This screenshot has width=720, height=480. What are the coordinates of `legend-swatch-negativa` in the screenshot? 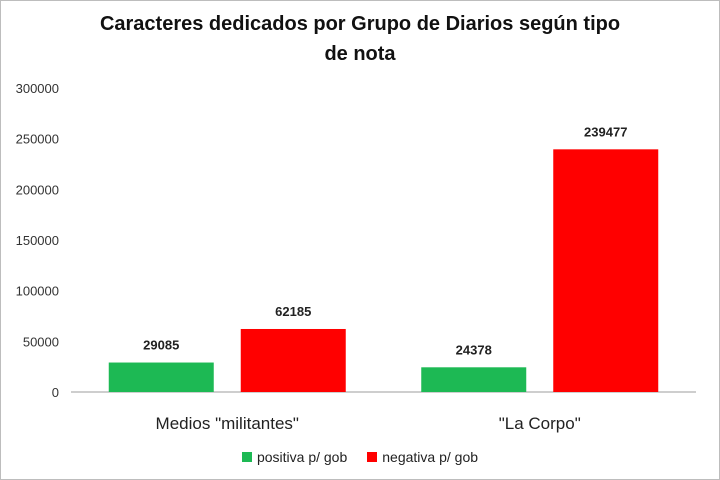 It's located at (372, 457).